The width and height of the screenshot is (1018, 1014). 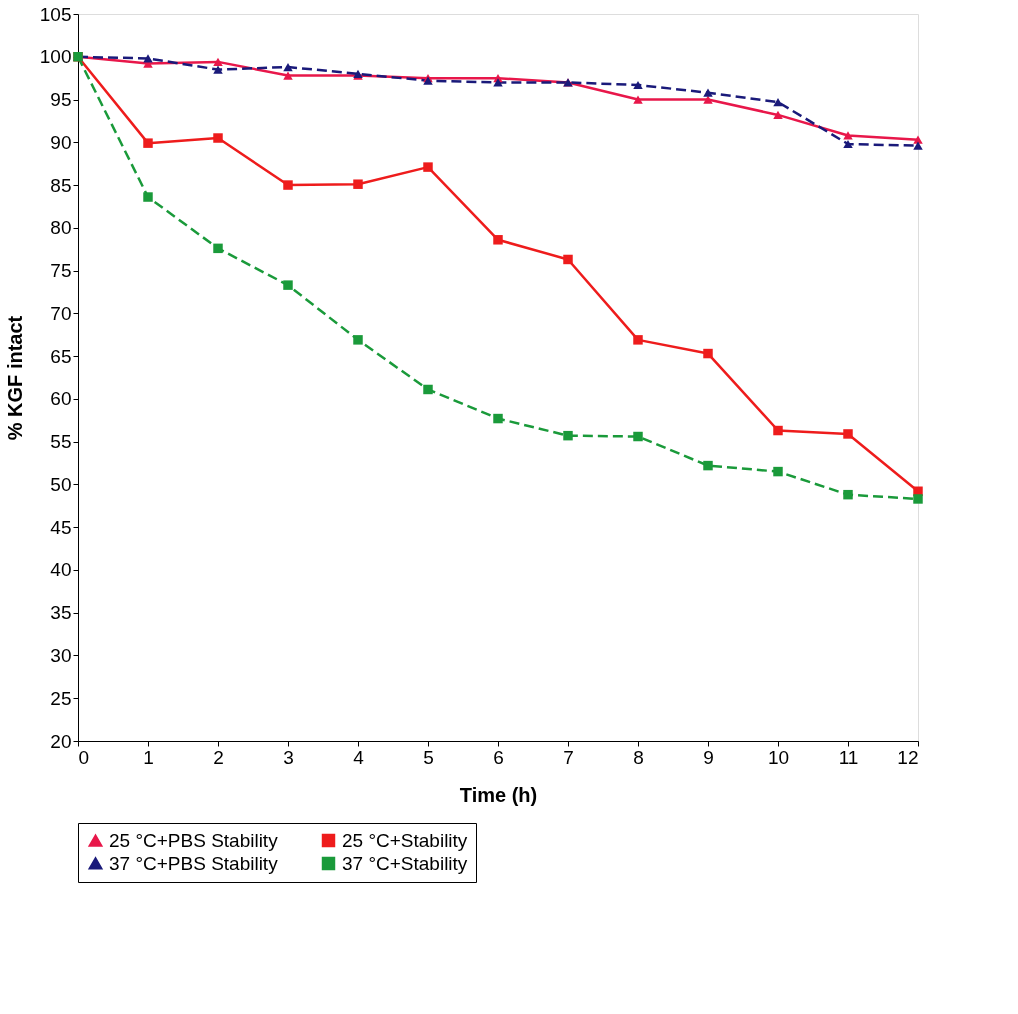 What do you see at coordinates (498, 794) in the screenshot?
I see `x-axis-title: Time (h)` at bounding box center [498, 794].